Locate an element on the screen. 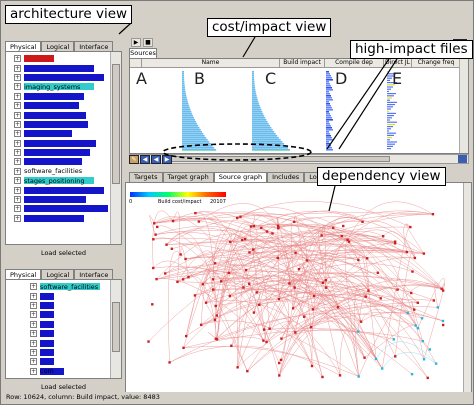  column-header-build-impact: Build impact is located at coordinates (302, 63).